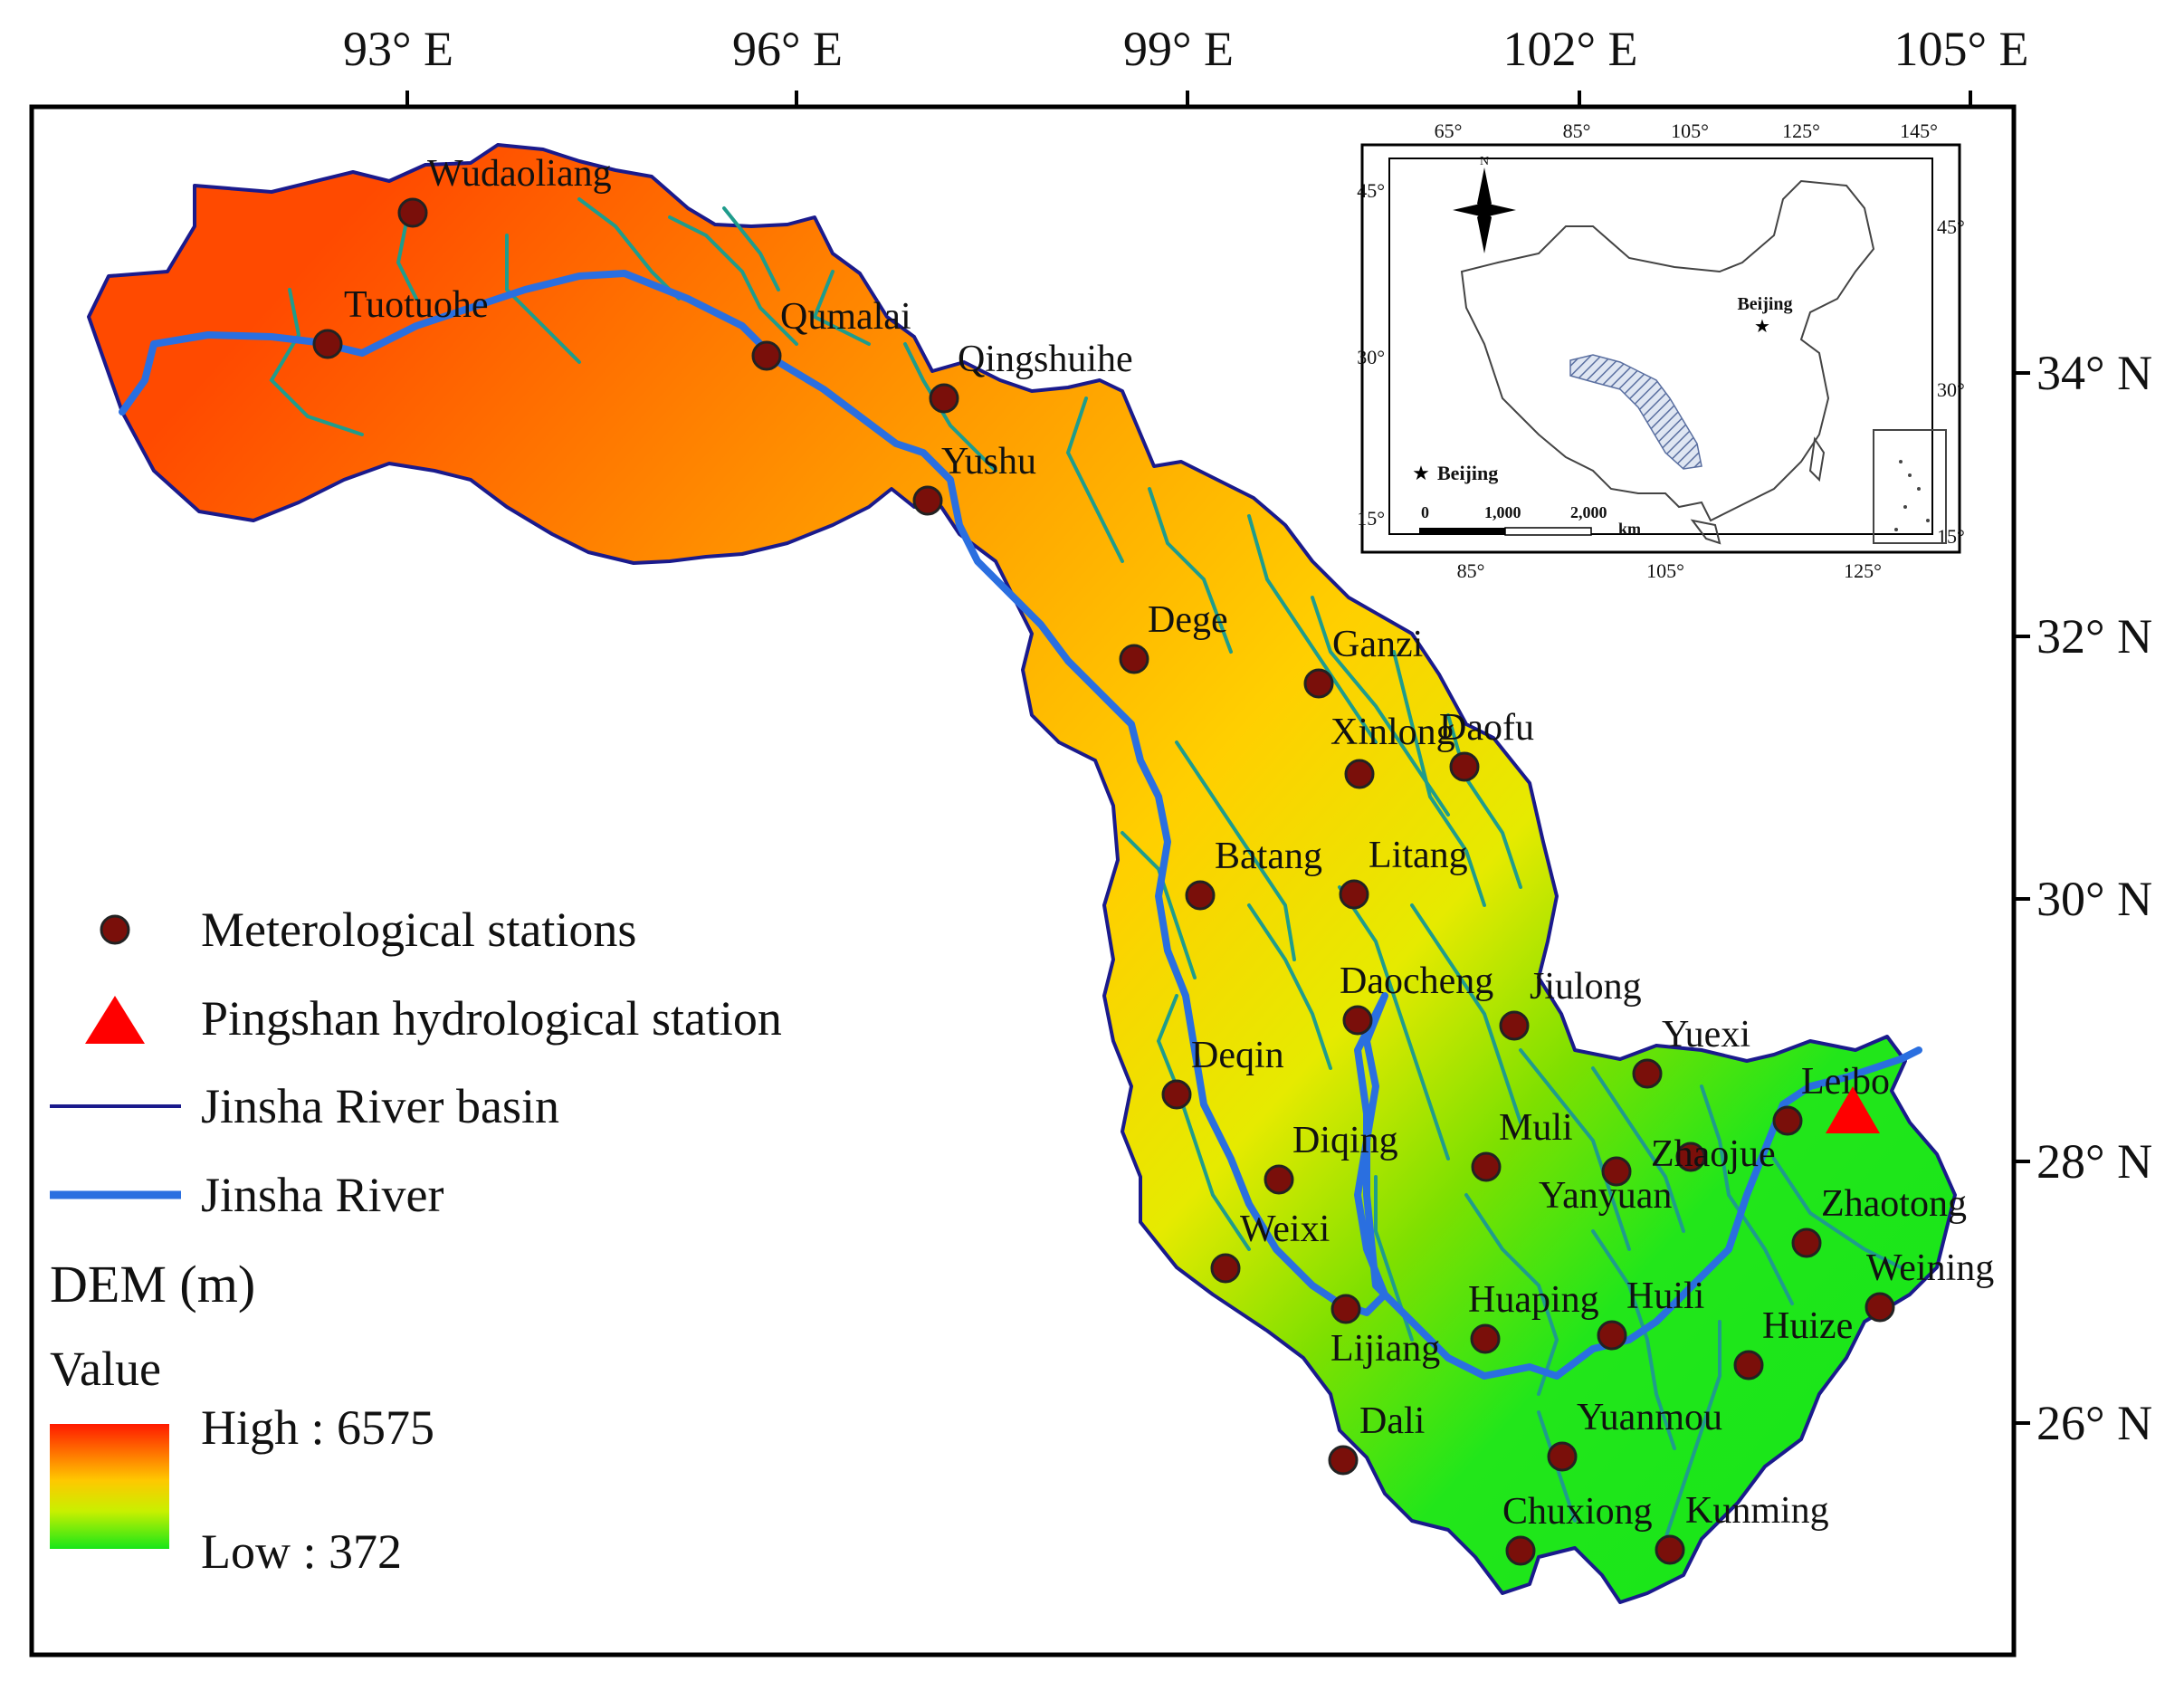 This screenshot has height=1691, width=2184. I want to click on tick-label-26n: 26° N, so click(2094, 1423).